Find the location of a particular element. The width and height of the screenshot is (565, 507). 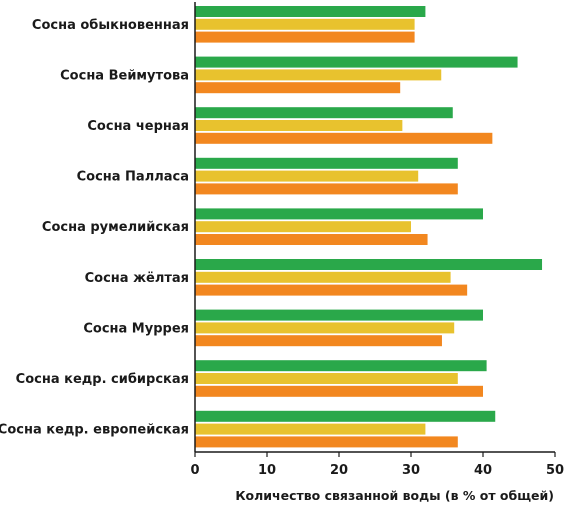

category-label: Сосна Веймутова is located at coordinates (124, 75).